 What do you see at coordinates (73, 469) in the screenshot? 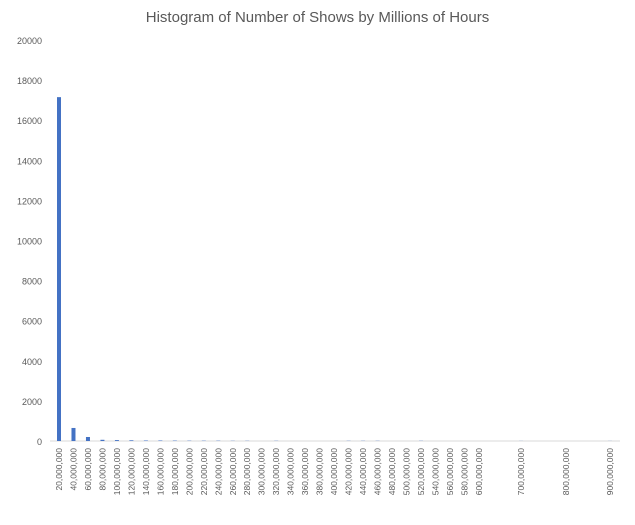
I see `x-tick-label: 40,000,000` at bounding box center [73, 469].